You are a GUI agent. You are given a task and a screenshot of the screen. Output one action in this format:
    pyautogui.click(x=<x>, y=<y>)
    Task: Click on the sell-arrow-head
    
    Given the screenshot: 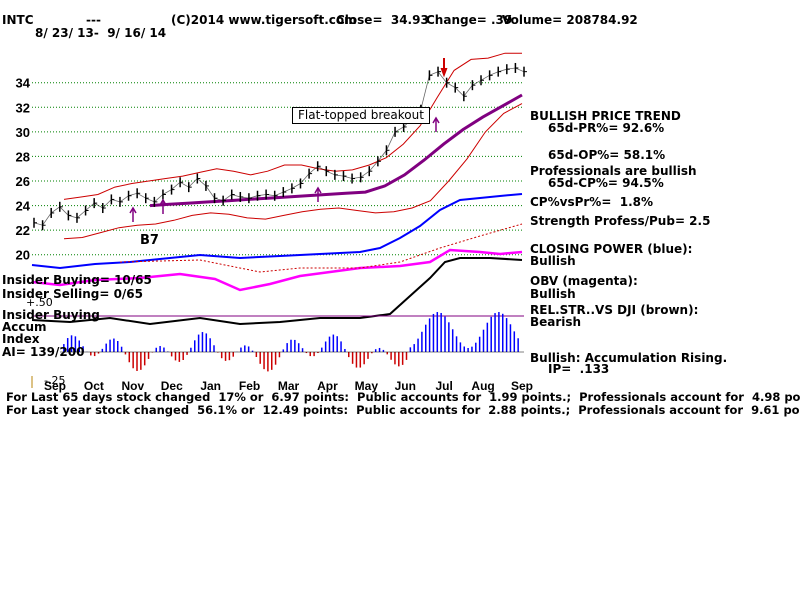 What is the action you would take?
    pyautogui.click(x=444, y=72)
    